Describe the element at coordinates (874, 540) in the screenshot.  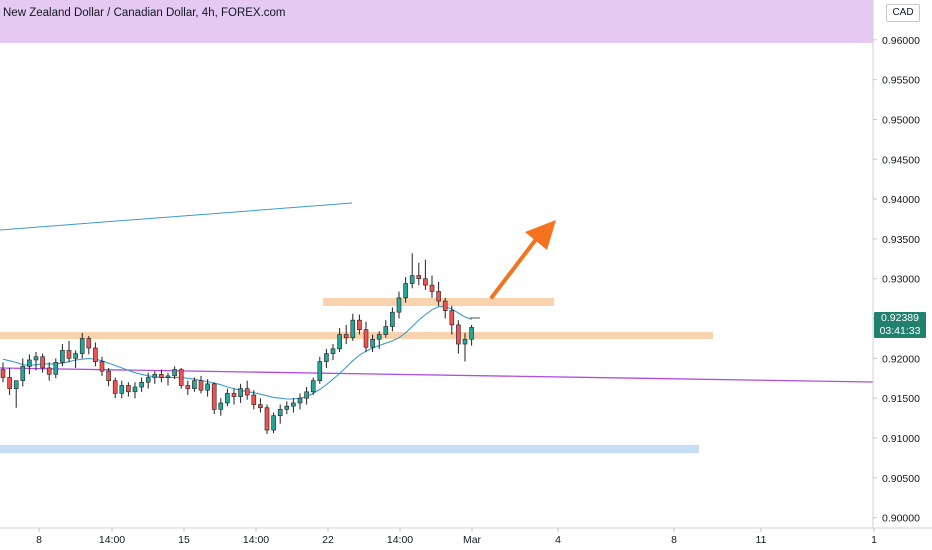
I see `time-tick-label: 1` at that location.